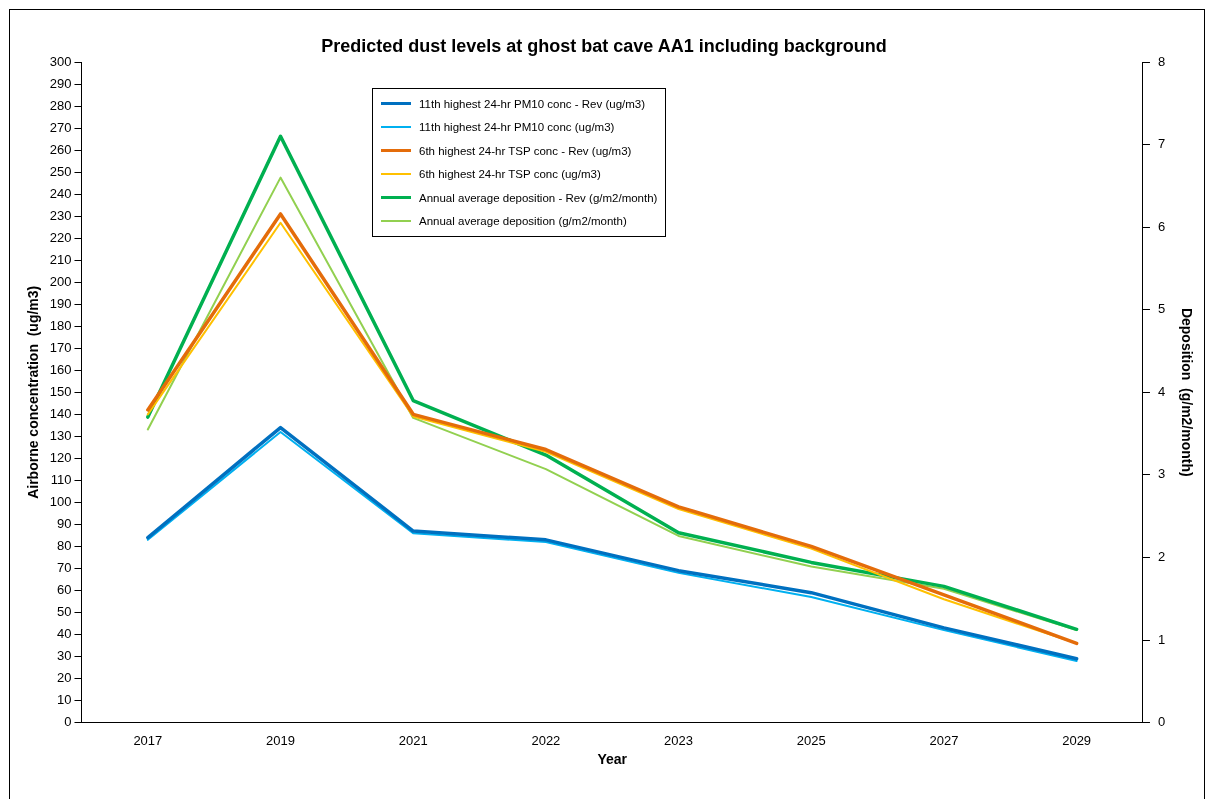  Describe the element at coordinates (1161, 144) in the screenshot. I see `y2-tick-label: 7` at that location.